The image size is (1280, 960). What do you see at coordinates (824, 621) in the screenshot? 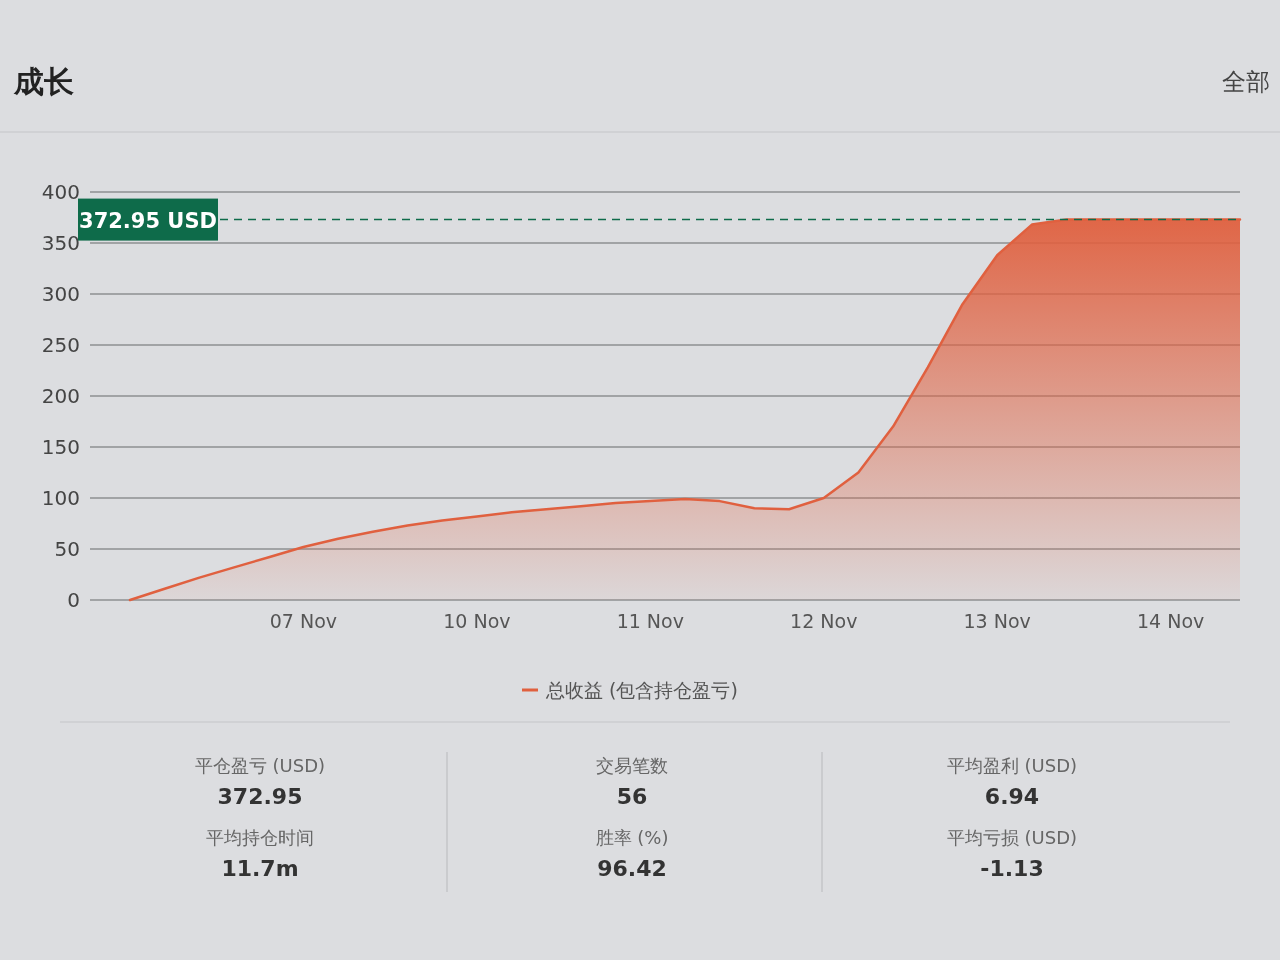
I see `x-tick-label: 12 Nov` at bounding box center [824, 621].